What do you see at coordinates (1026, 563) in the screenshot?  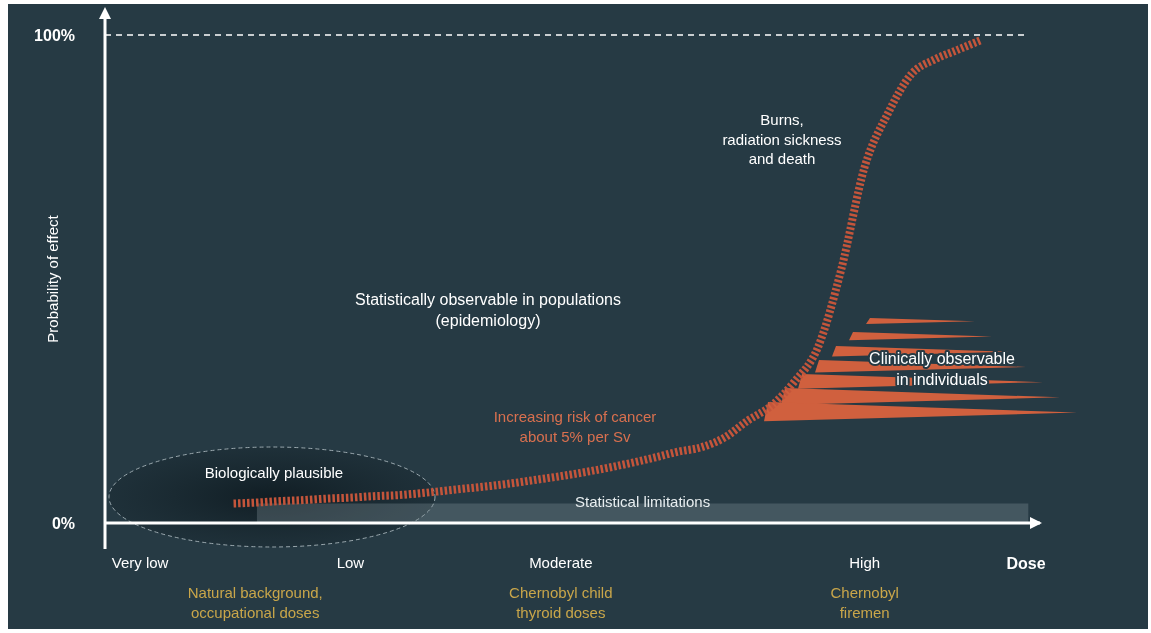 I see `x-axis-title: Dose` at bounding box center [1026, 563].